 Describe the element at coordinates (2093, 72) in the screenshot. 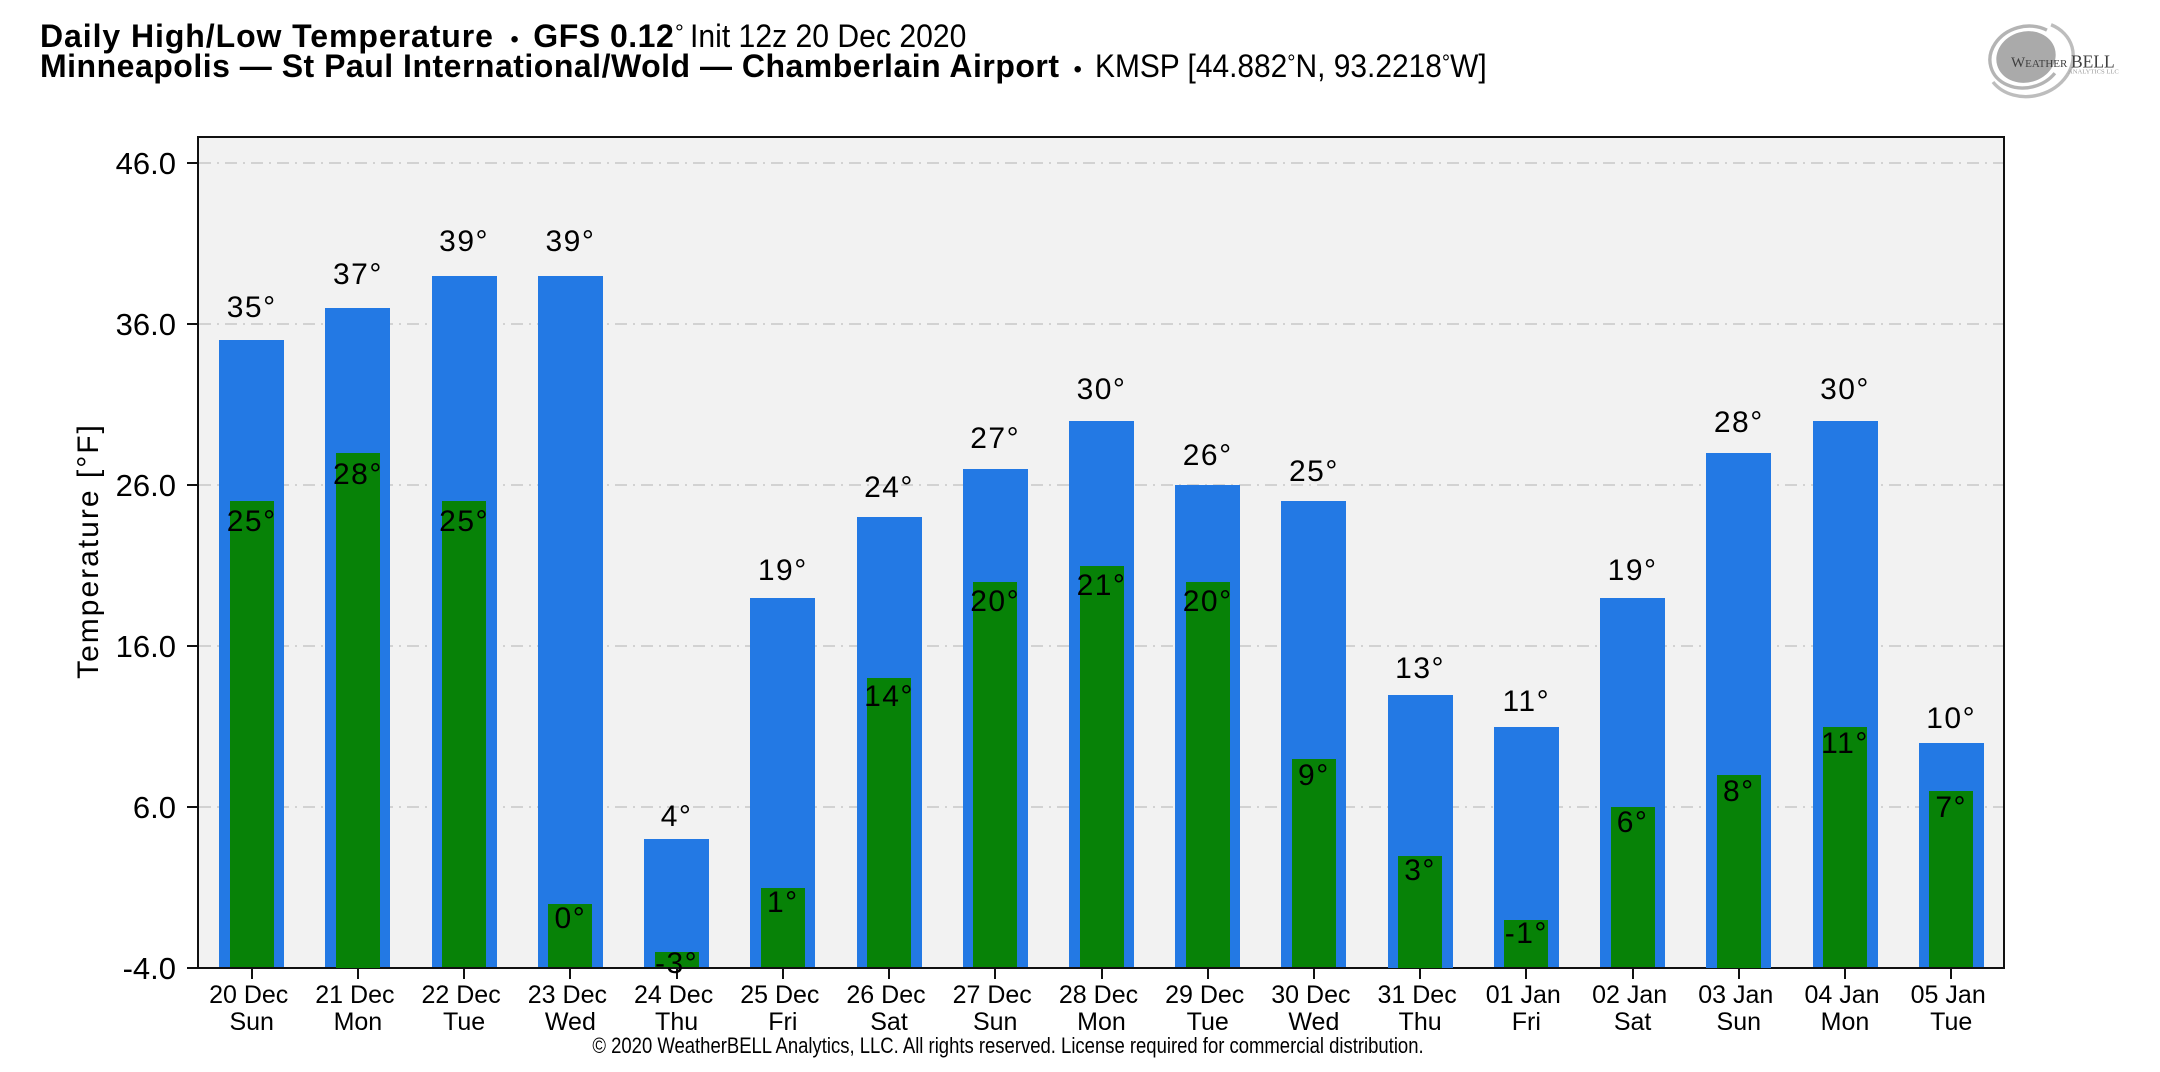

I see `svg-text: ANALYTICS LLC` at that location.